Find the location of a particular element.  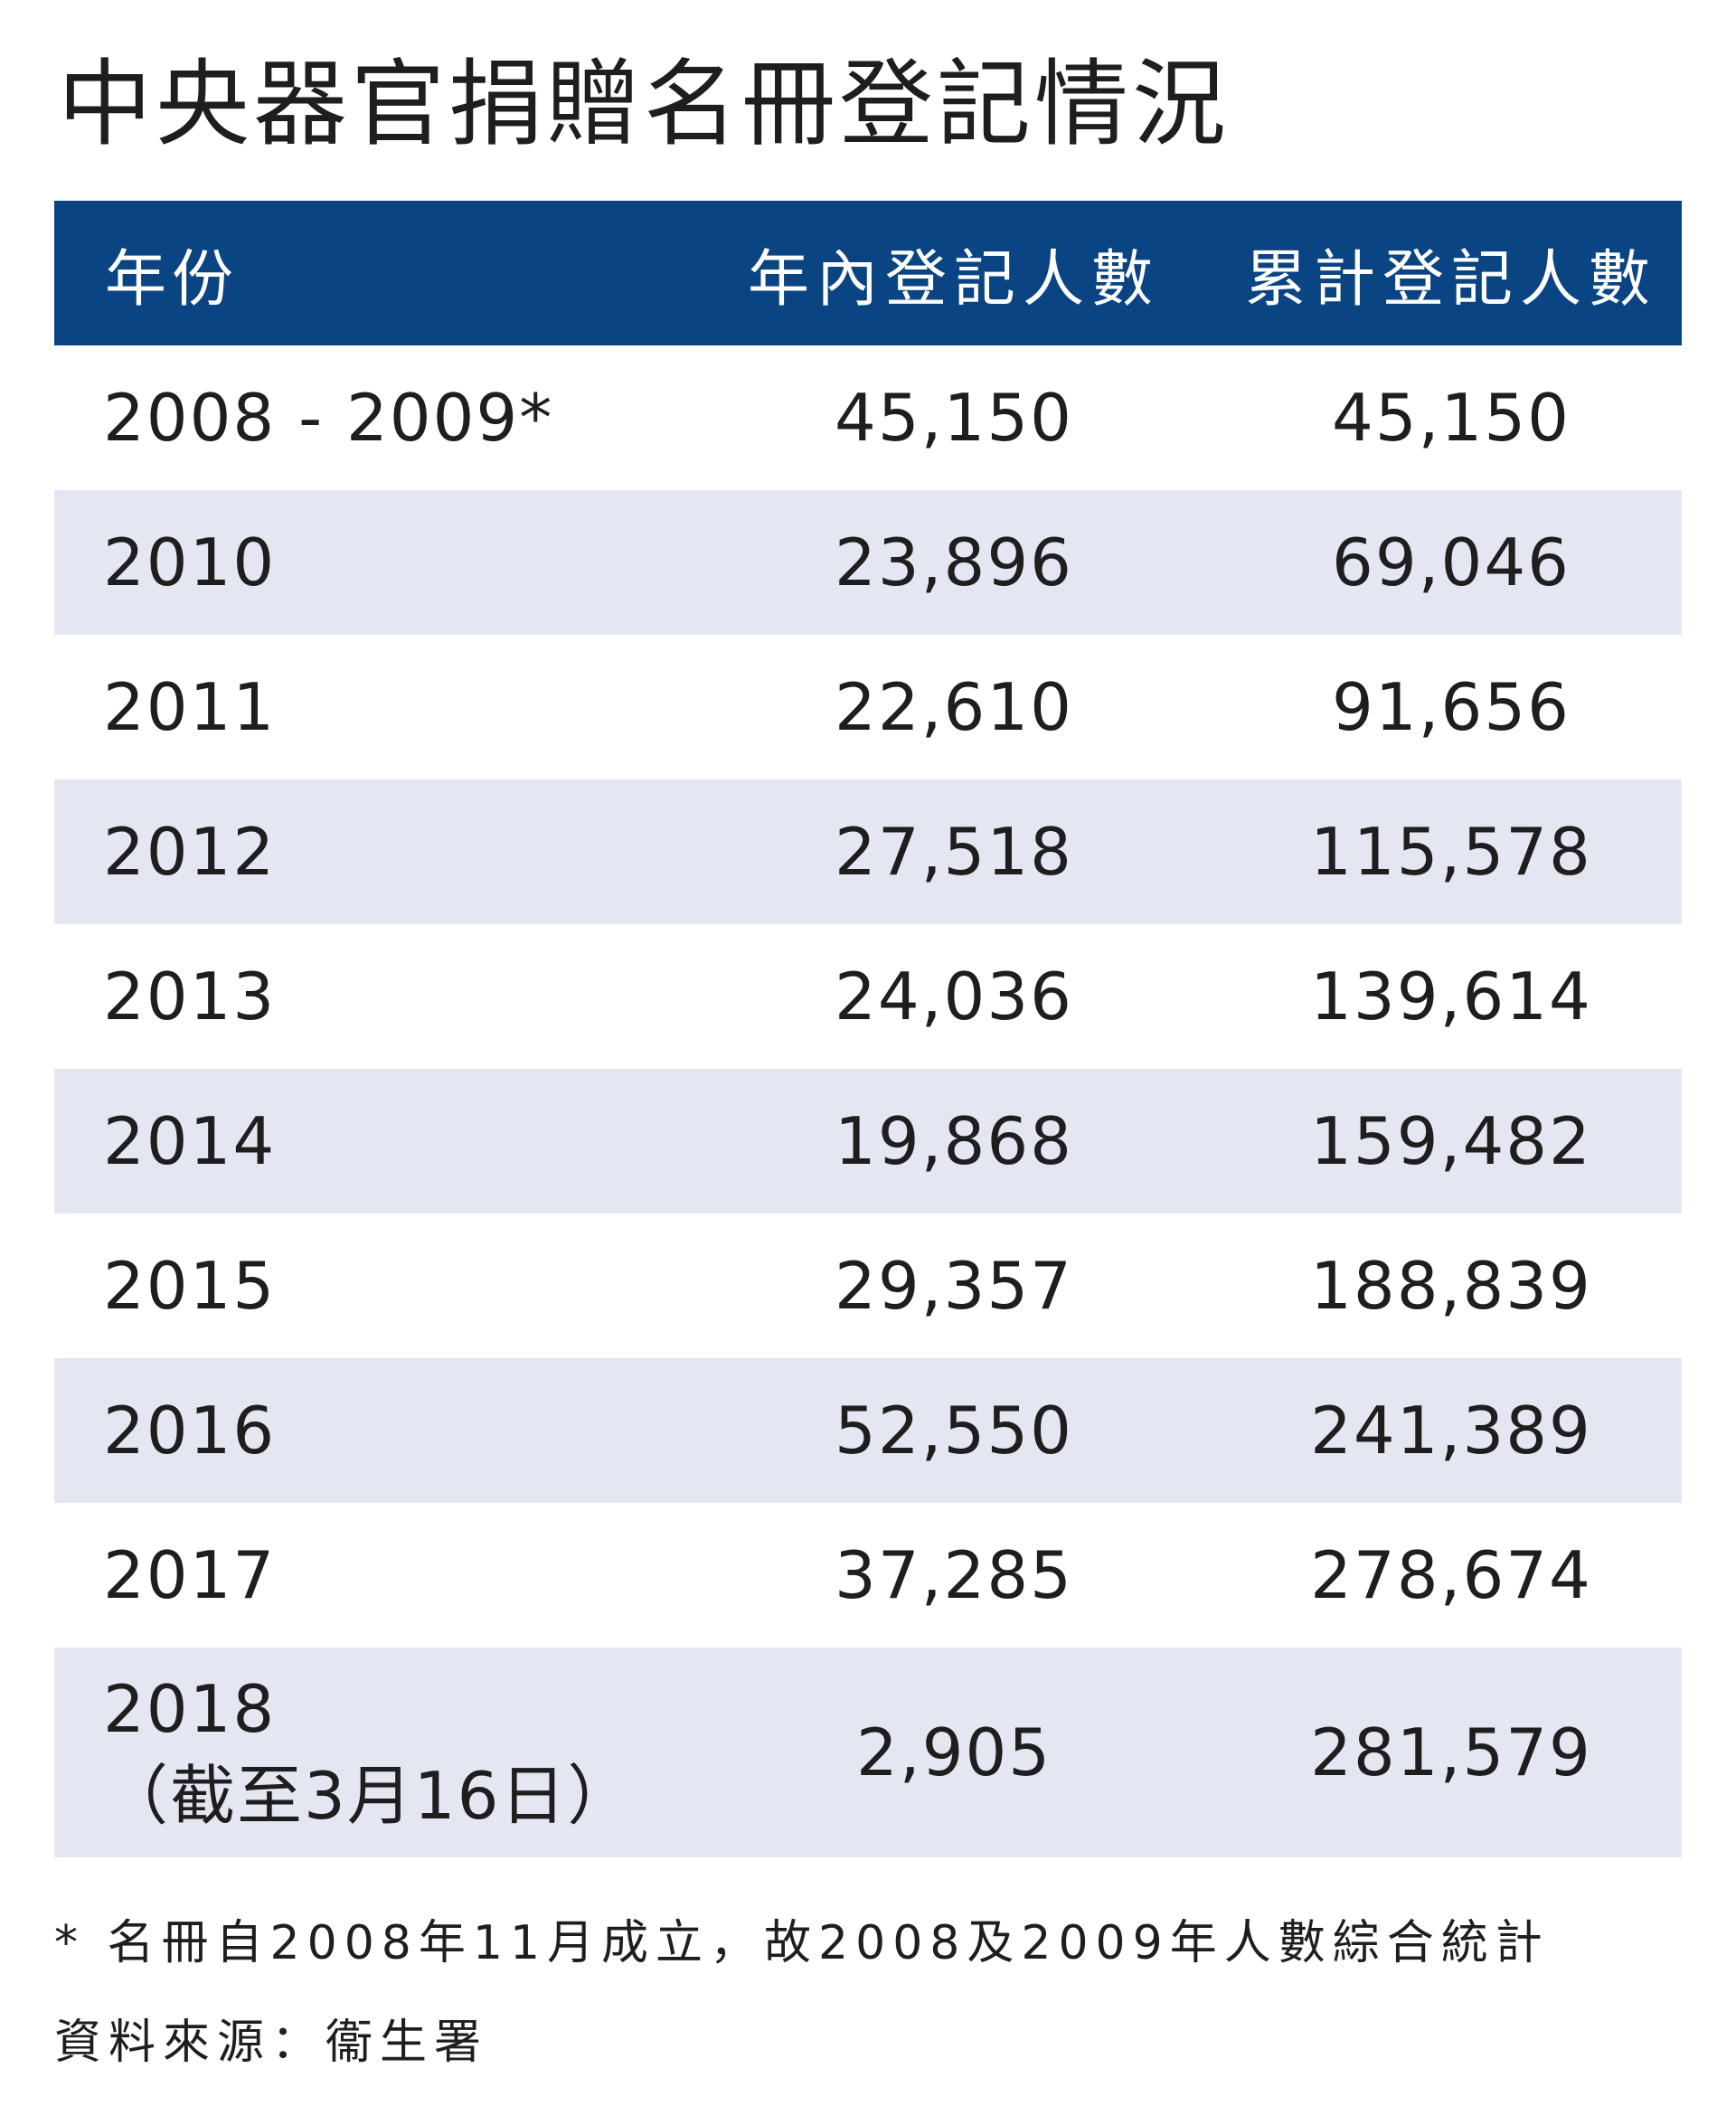

table-row: 2008 - 2009* 45,150 45,150 is located at coordinates (868, 418).